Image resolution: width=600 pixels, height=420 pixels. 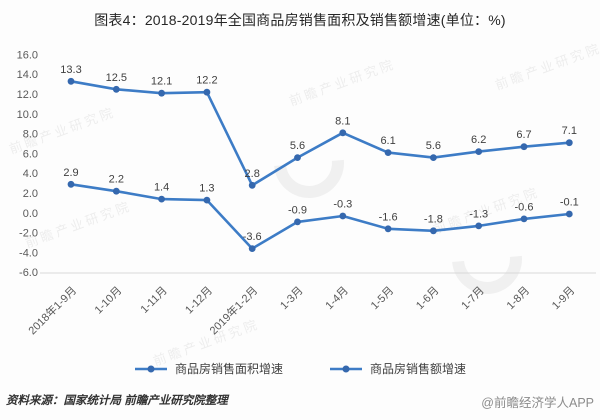 I want to click on x-axis-tick-label: 1-9月, so click(x=564, y=299).